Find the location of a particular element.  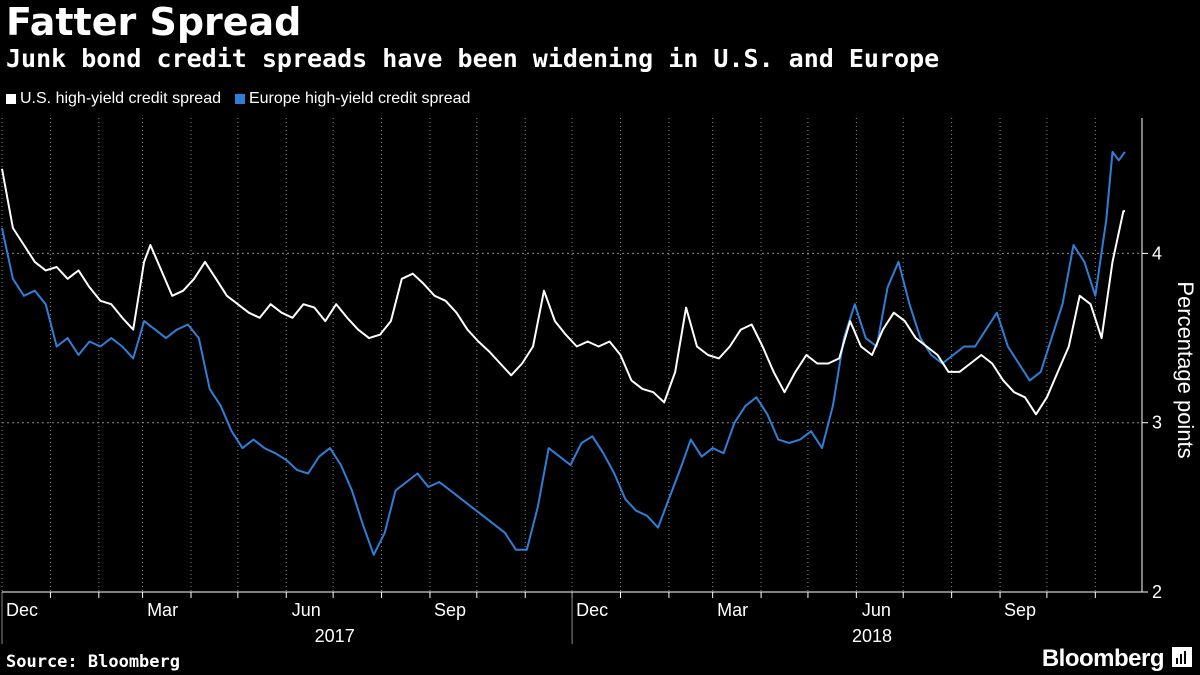

legend-item-europe: Europe high-yield credit spread is located at coordinates (352, 99).